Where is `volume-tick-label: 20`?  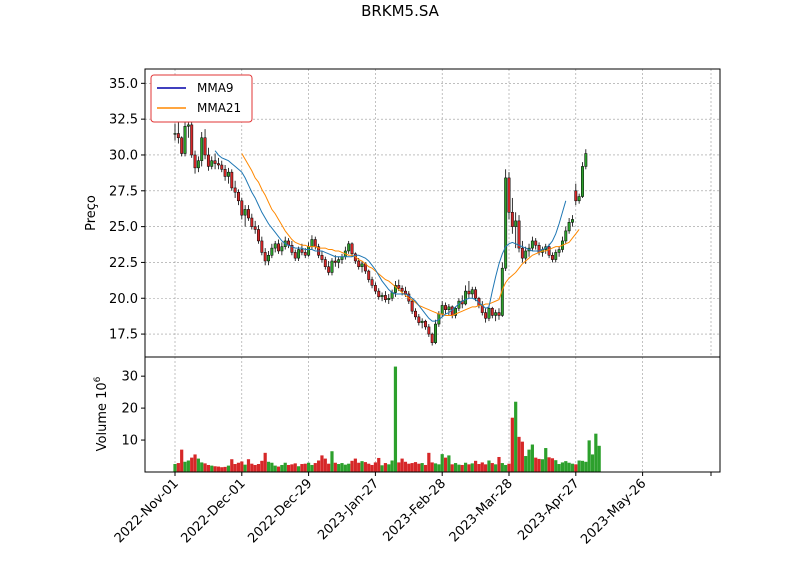
volume-tick-label: 20 is located at coordinates (129, 409).